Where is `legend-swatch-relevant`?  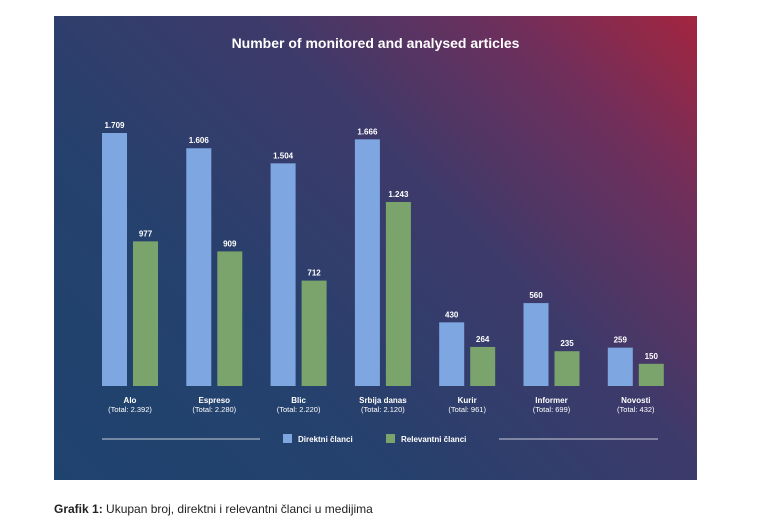
legend-swatch-relevant is located at coordinates (390, 438).